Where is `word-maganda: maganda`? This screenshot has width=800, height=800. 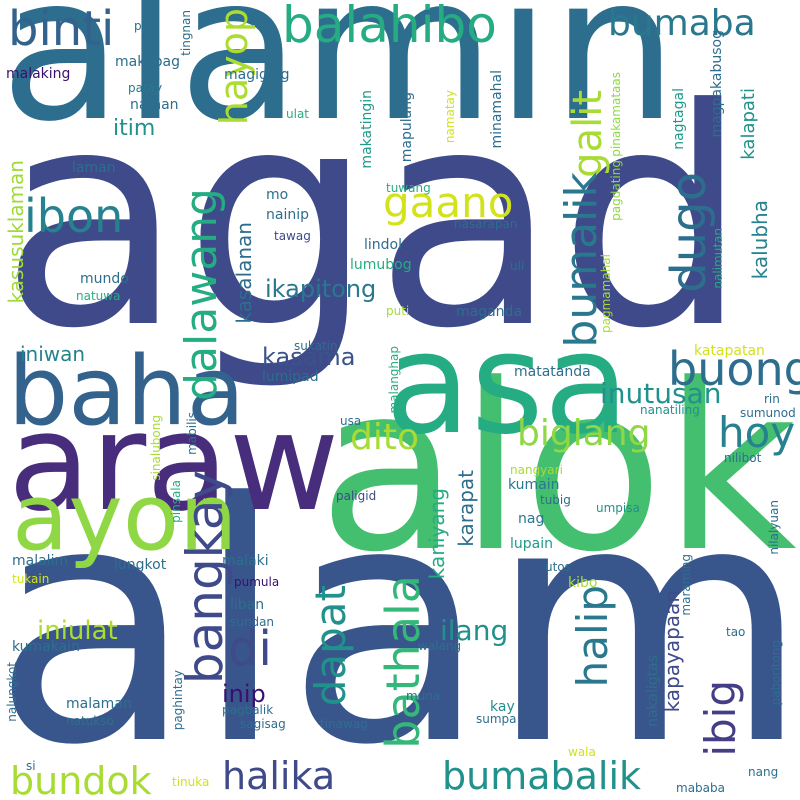
word-maganda: maganda is located at coordinates (489, 312).